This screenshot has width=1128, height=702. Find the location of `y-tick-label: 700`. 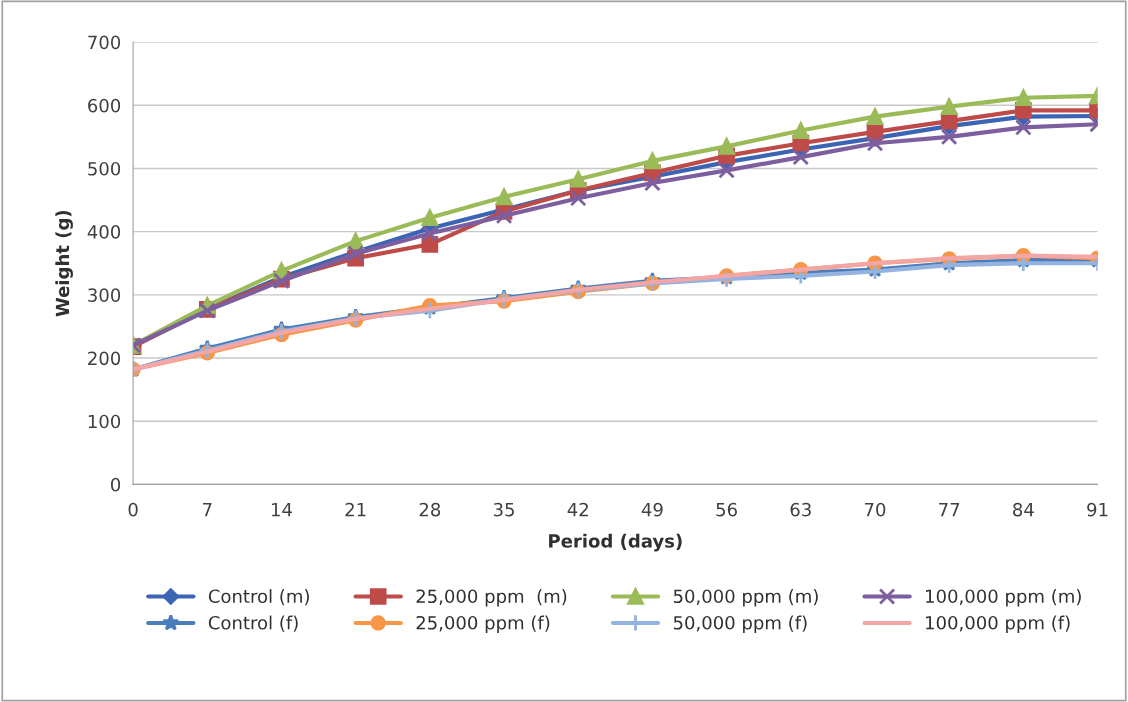

y-tick-label: 700 is located at coordinates (104, 42).